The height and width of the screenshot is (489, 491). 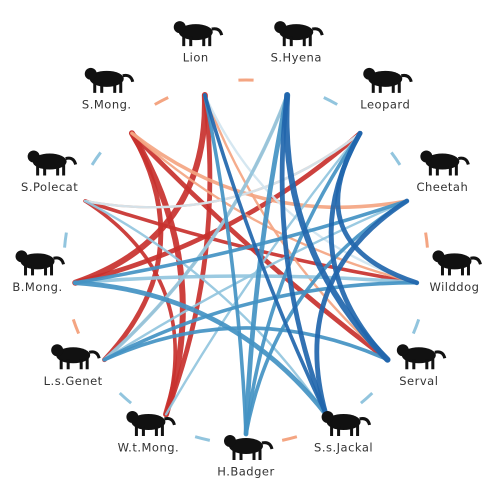 I want to click on node-label: H.Badger, so click(x=245, y=472).